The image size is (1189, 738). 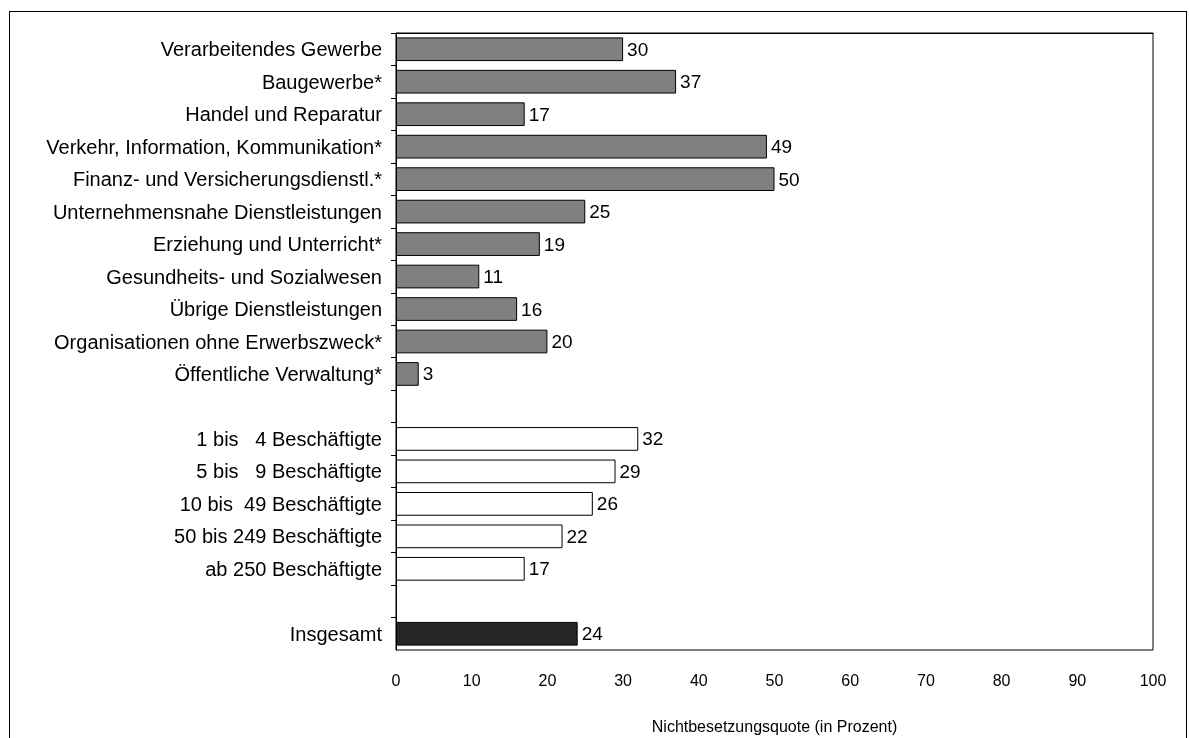 What do you see at coordinates (850, 680) in the screenshot?
I see `x-tick-label: 60` at bounding box center [850, 680].